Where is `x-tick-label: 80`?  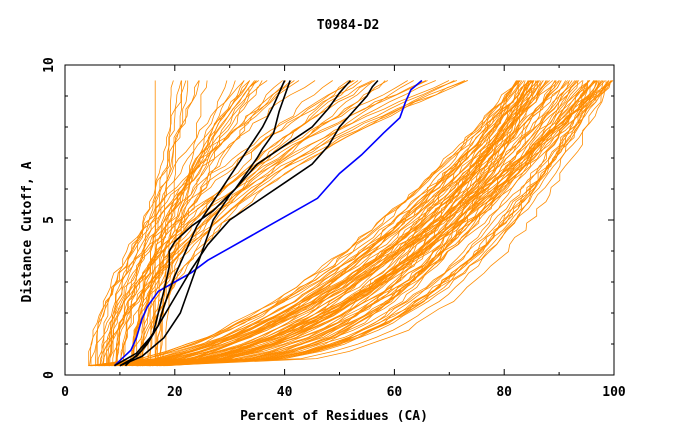 x-tick-label: 80 is located at coordinates (504, 392).